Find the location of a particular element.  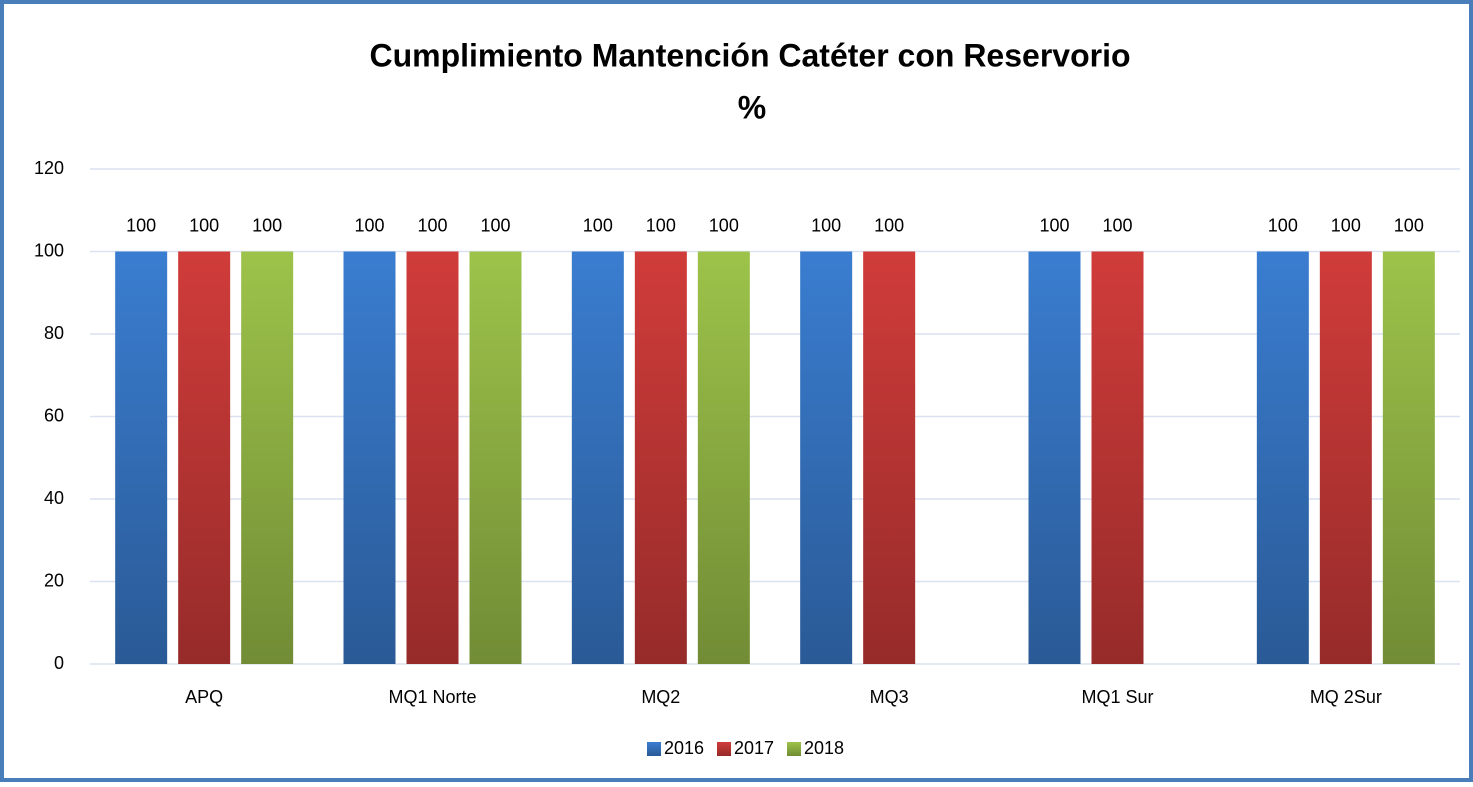

y-tick-label: 80 is located at coordinates (54, 333).